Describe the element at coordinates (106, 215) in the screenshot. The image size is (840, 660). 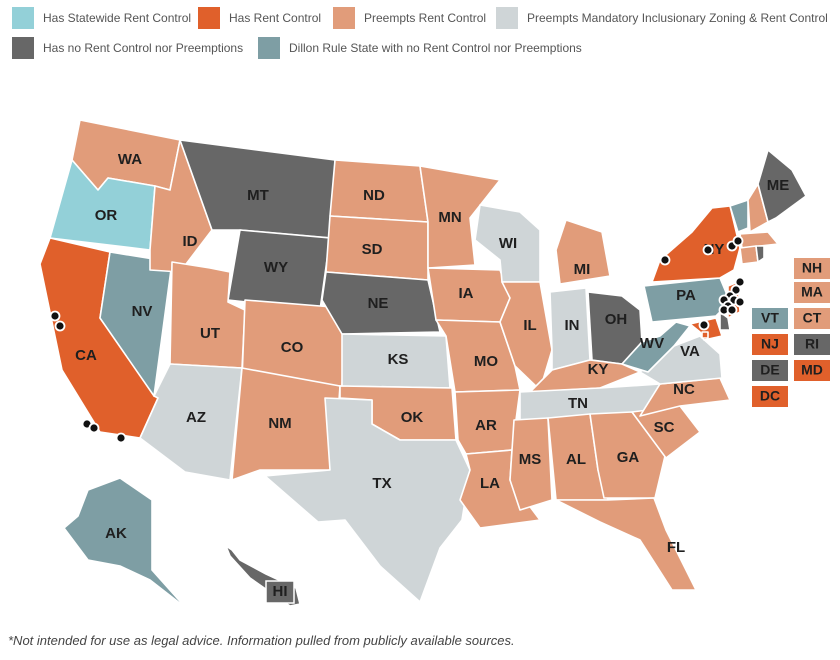
I see `state-label-or: OR` at that location.